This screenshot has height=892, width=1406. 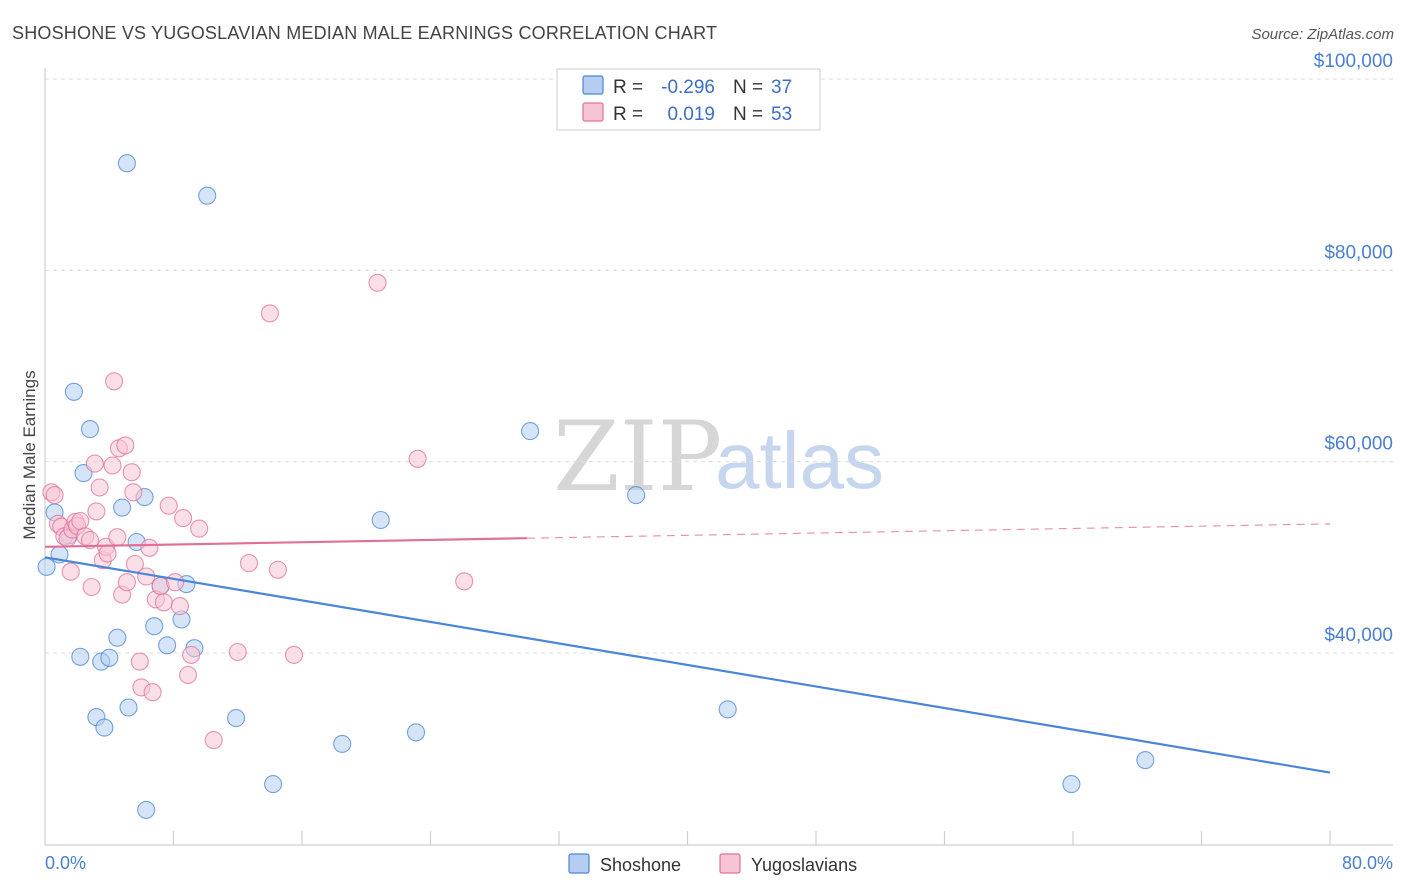 What do you see at coordinates (29, 454) in the screenshot?
I see `y-axis-label: Median Male Earnings` at bounding box center [29, 454].